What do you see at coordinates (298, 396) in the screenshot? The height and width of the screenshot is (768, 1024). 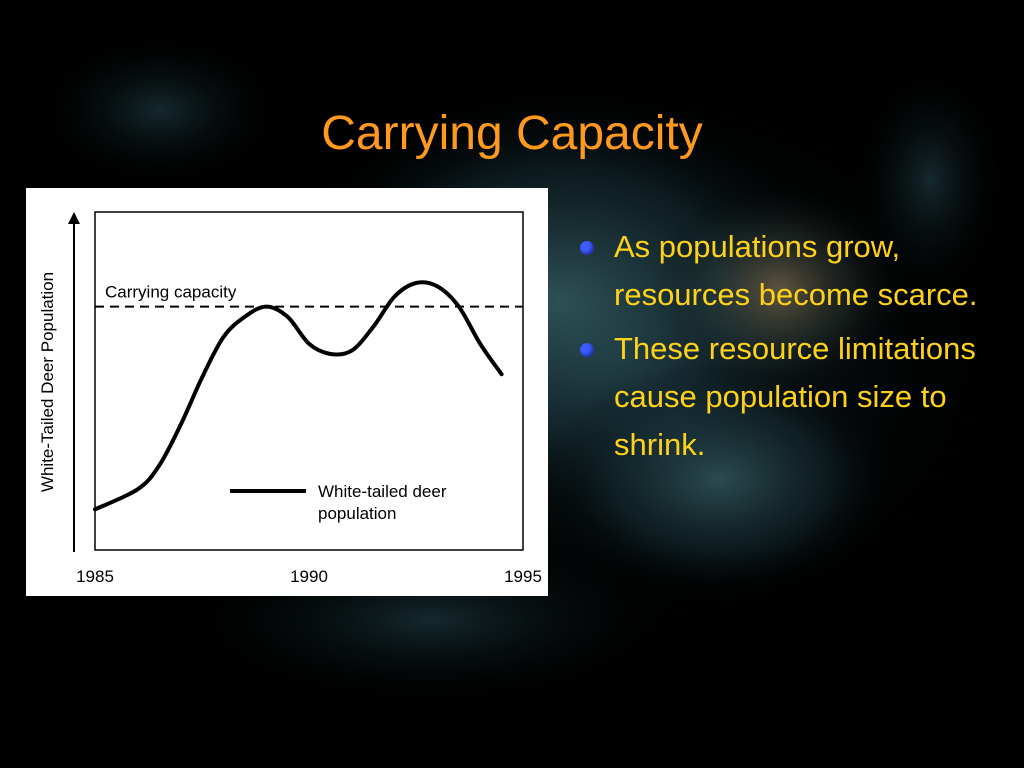 I see `deer-population-line` at bounding box center [298, 396].